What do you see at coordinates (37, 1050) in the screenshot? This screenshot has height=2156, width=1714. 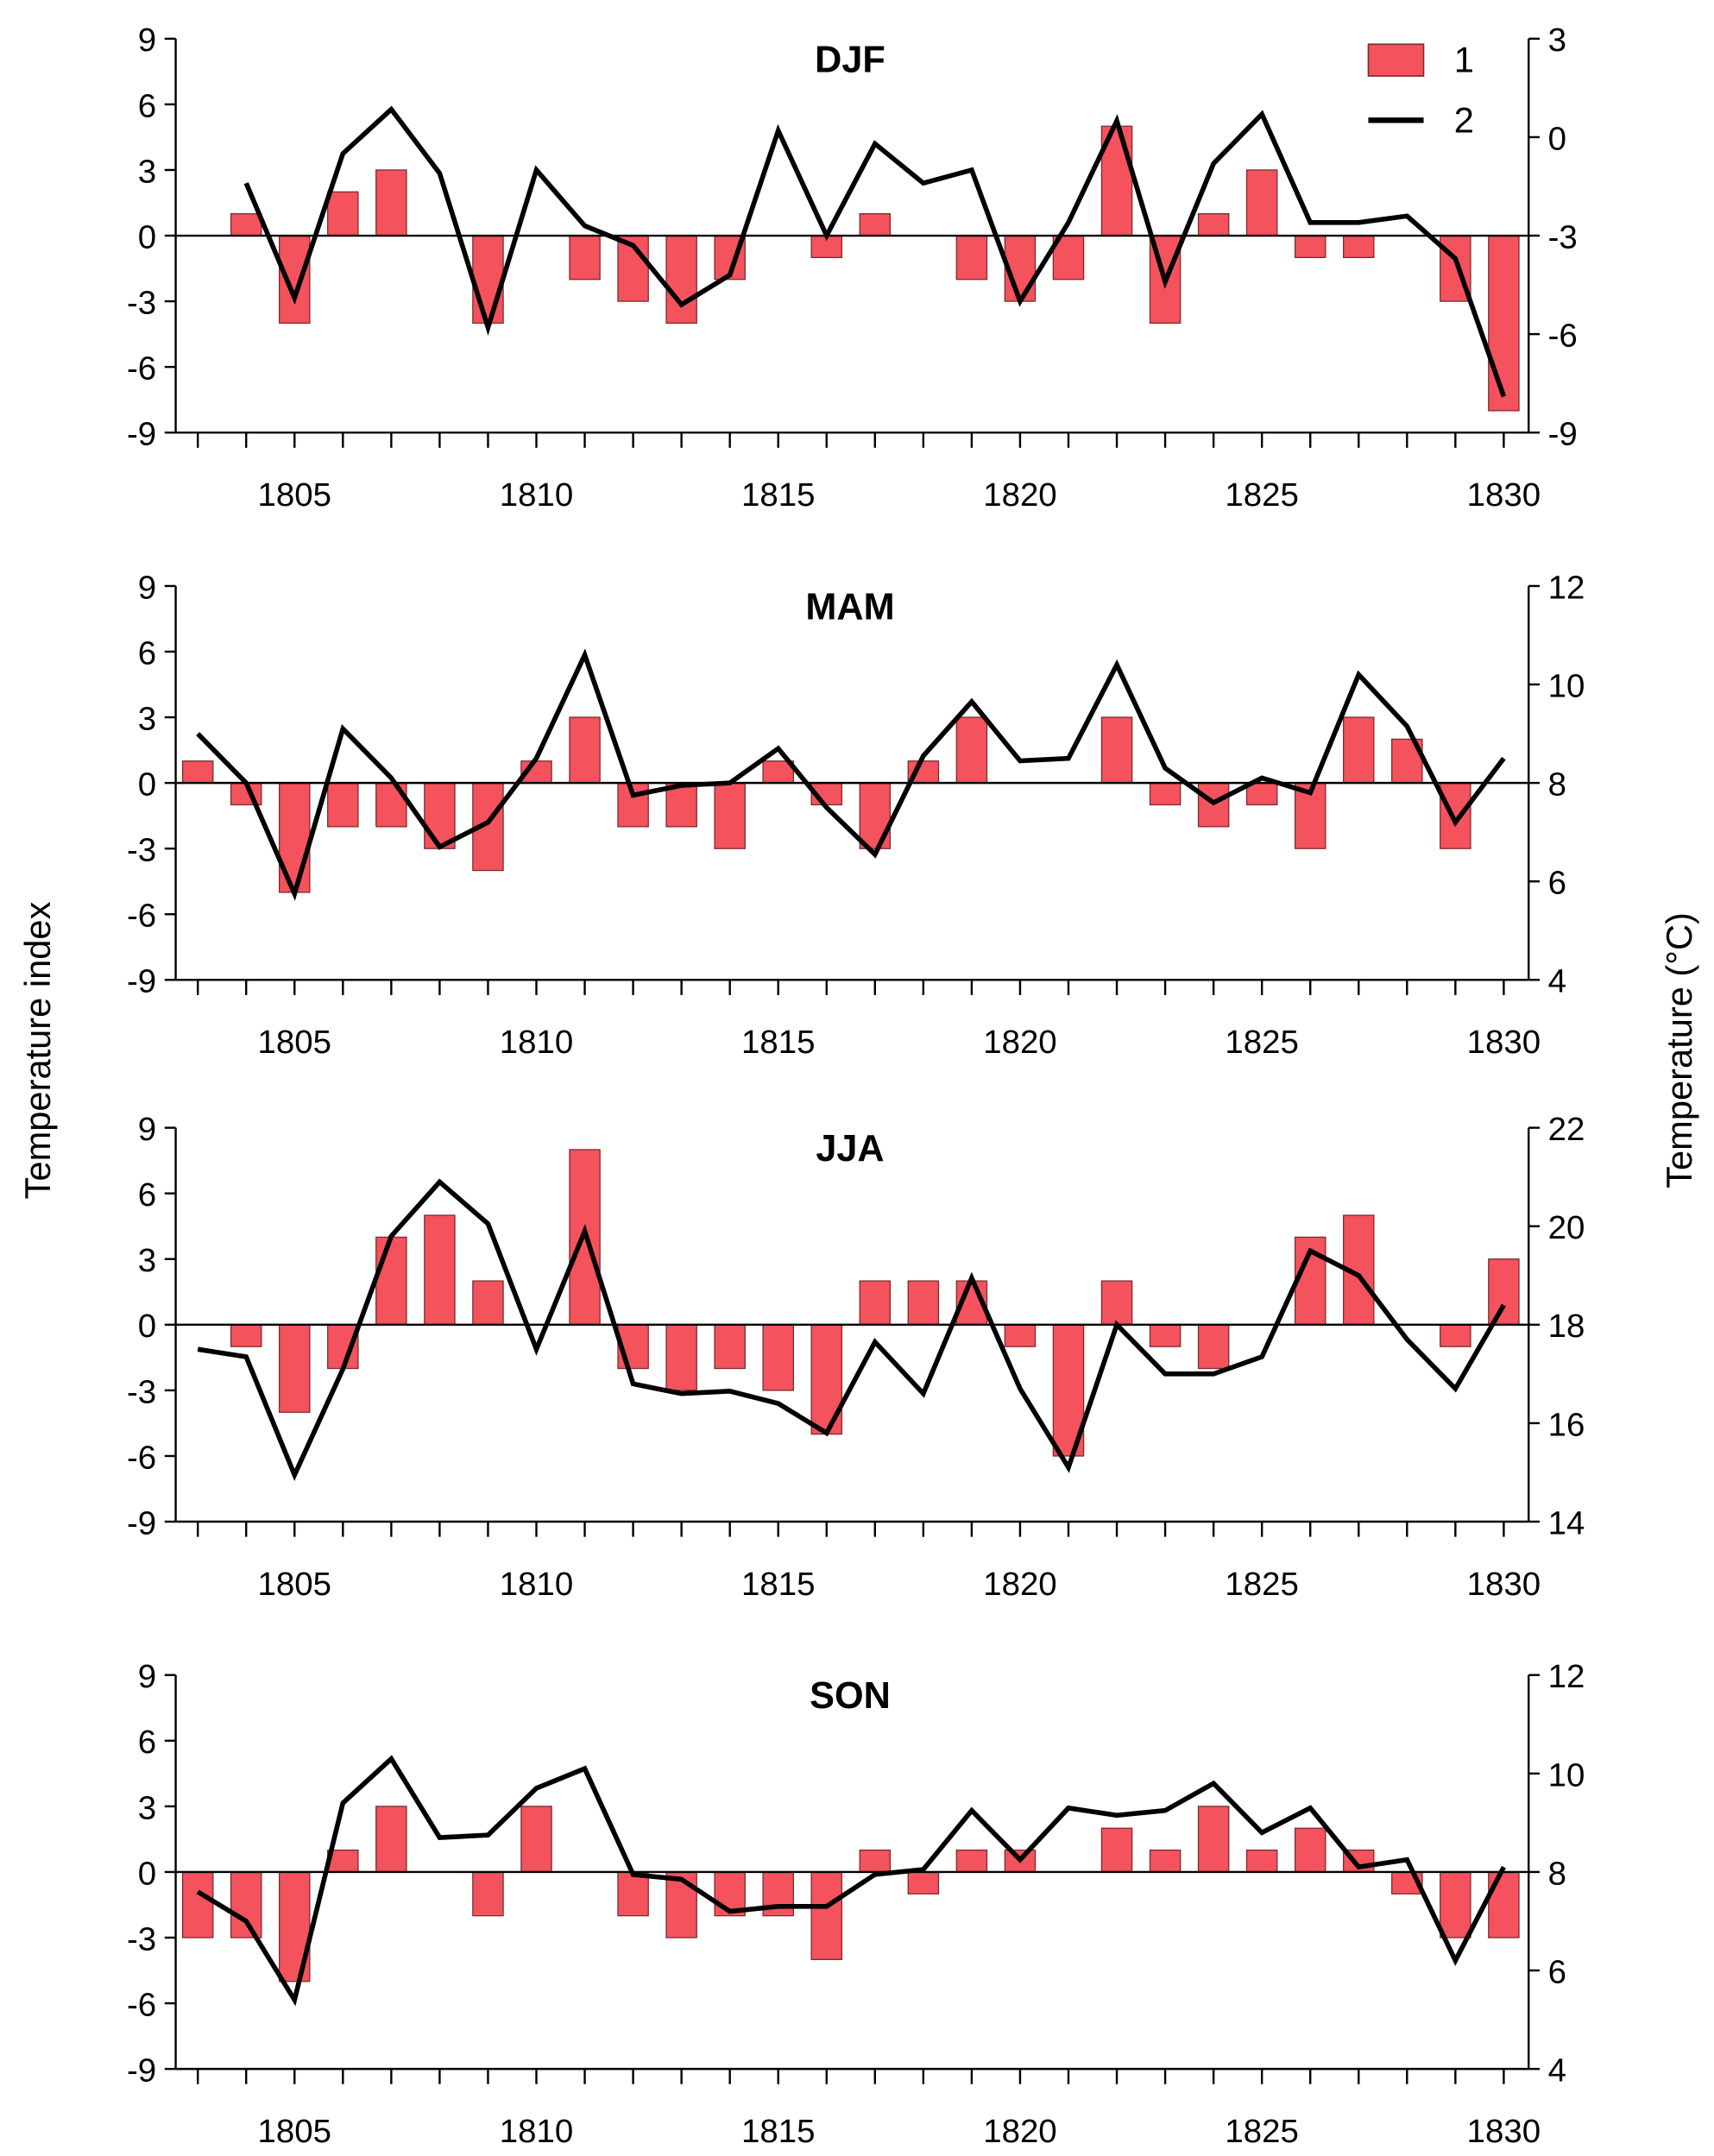 I see `y-axis-label-left: Temperature index` at bounding box center [37, 1050].